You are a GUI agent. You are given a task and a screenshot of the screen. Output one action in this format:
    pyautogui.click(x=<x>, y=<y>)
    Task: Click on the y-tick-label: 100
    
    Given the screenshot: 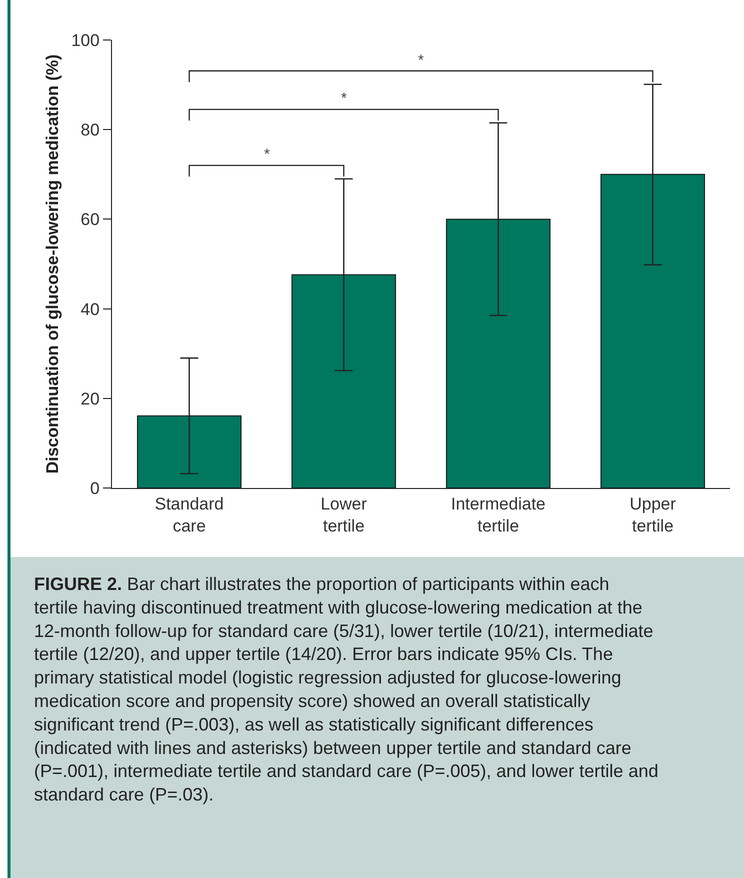 What is the action you would take?
    pyautogui.click(x=85, y=40)
    